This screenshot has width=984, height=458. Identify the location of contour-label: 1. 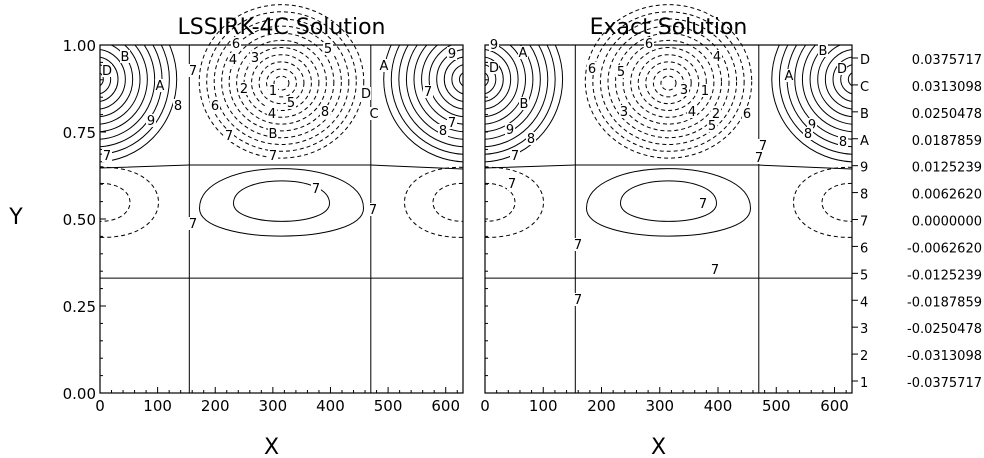
(705, 91).